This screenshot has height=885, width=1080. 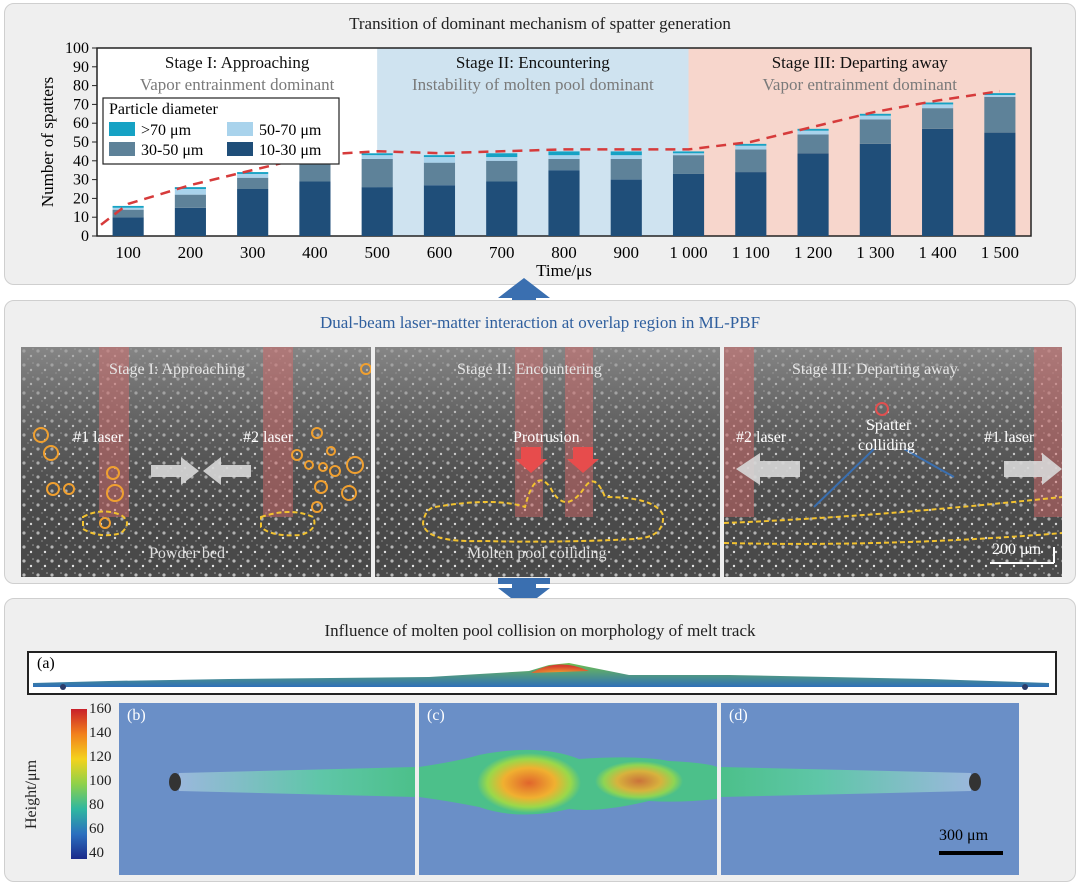 What do you see at coordinates (221, 131) in the screenshot?
I see `legend-box` at bounding box center [221, 131].